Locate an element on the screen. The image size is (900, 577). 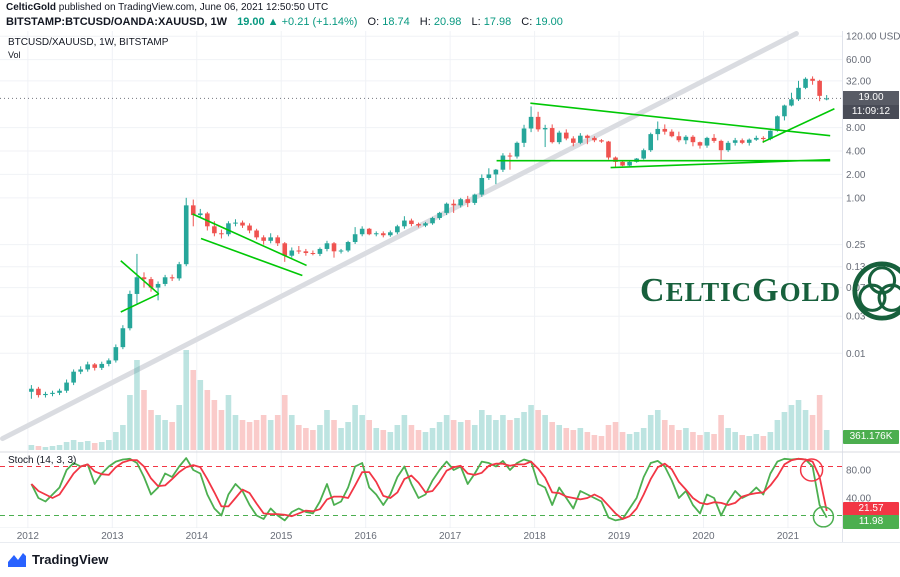
stoch-k-badge: 11.98 is located at coordinates (871, 522).